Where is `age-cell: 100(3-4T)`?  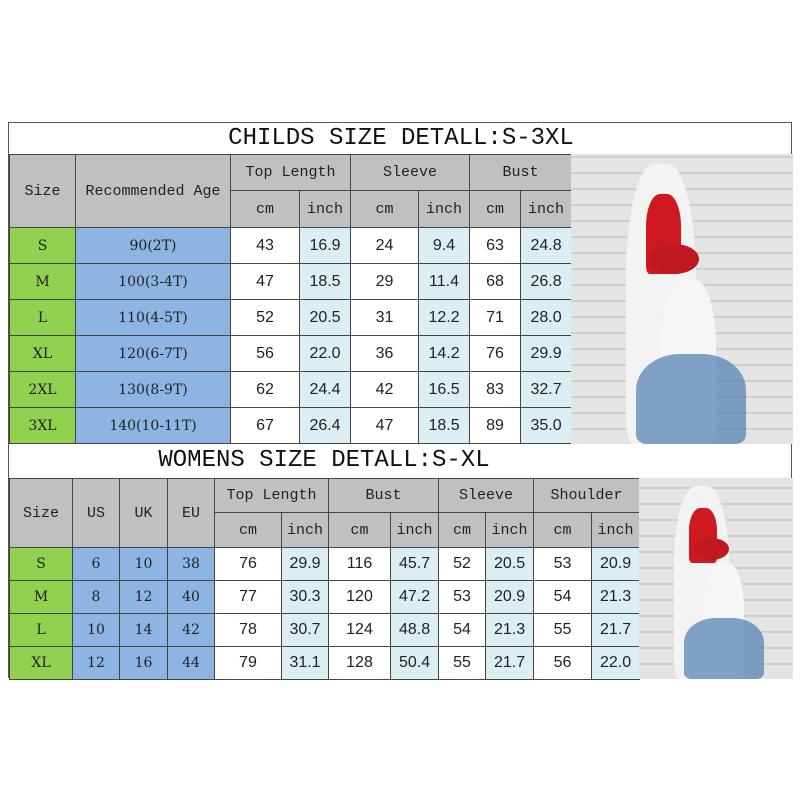 age-cell: 100(3-4T) is located at coordinates (153, 281).